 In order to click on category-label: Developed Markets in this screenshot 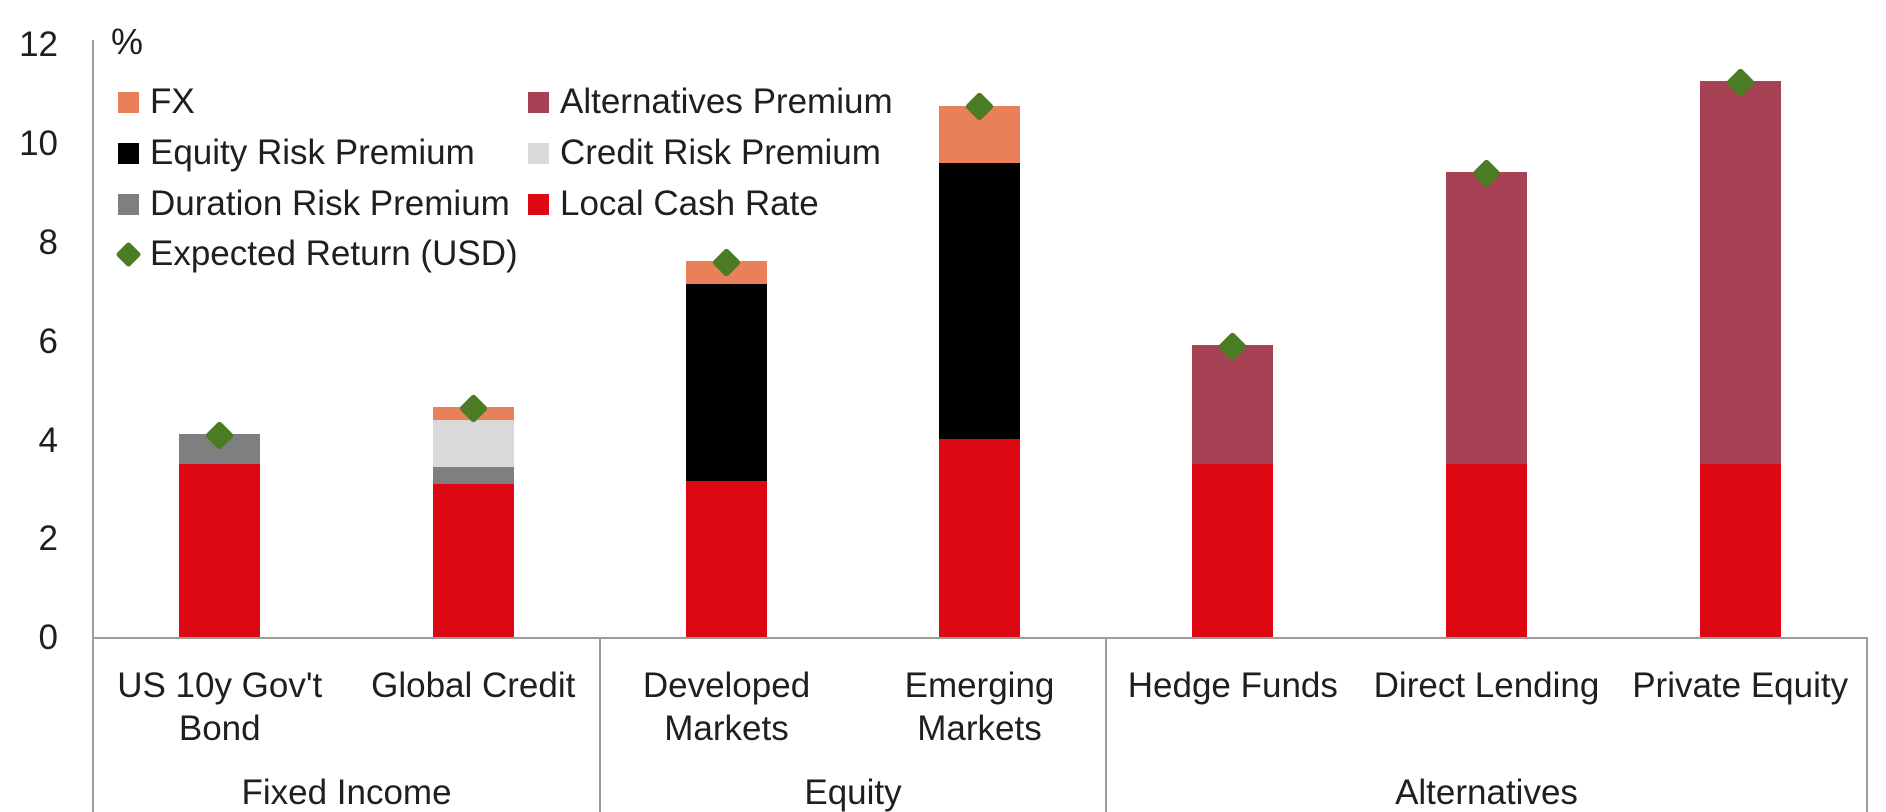, I will do `click(727, 707)`.